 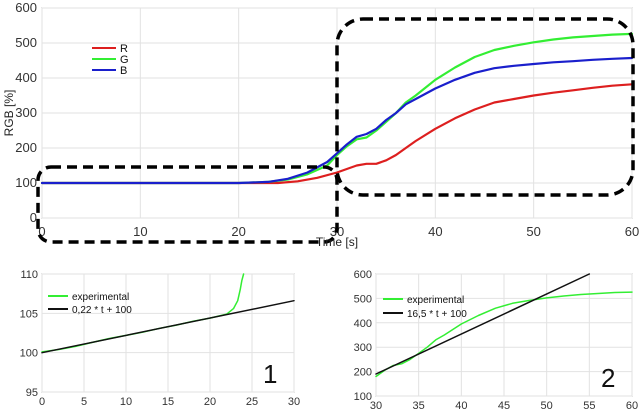 What do you see at coordinates (140, 231) in the screenshot?
I see `main-x-tick-label: 10` at bounding box center [140, 231].